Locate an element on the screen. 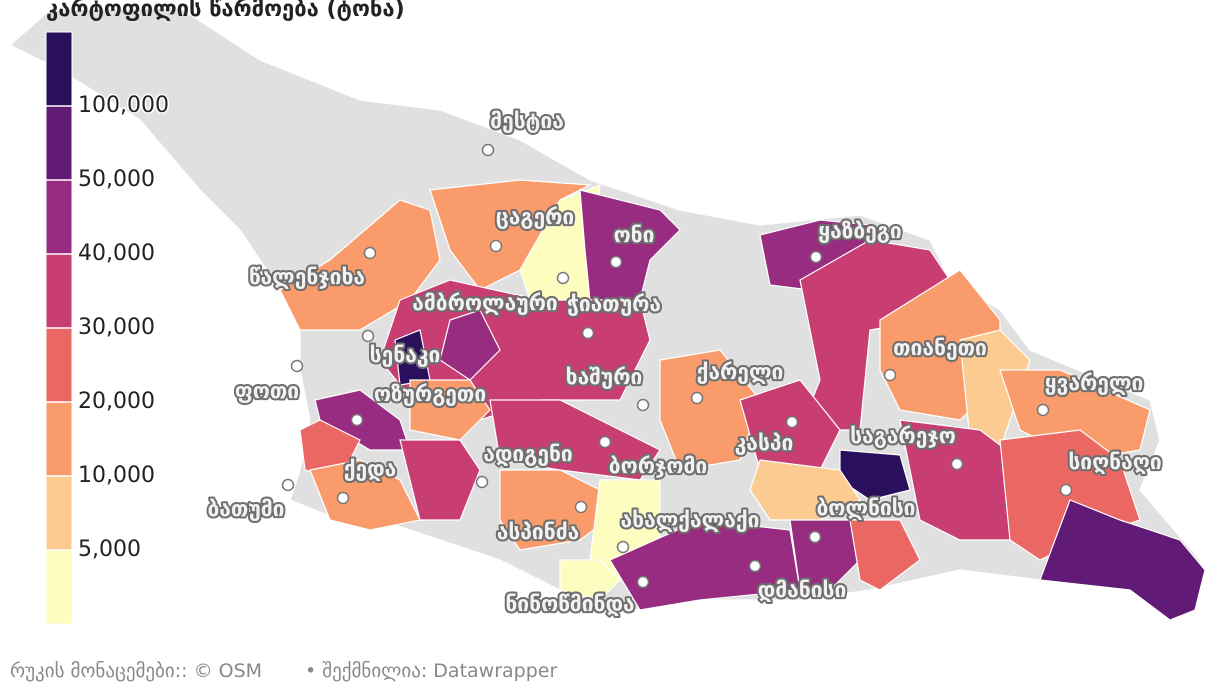 The height and width of the screenshot is (700, 1220). city-label: ბათუმი is located at coordinates (245, 509).